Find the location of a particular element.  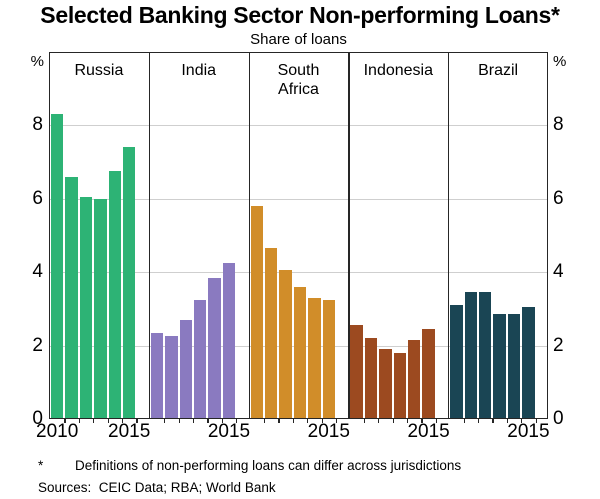

panel-header-south-africa: South Africa is located at coordinates (298, 80).